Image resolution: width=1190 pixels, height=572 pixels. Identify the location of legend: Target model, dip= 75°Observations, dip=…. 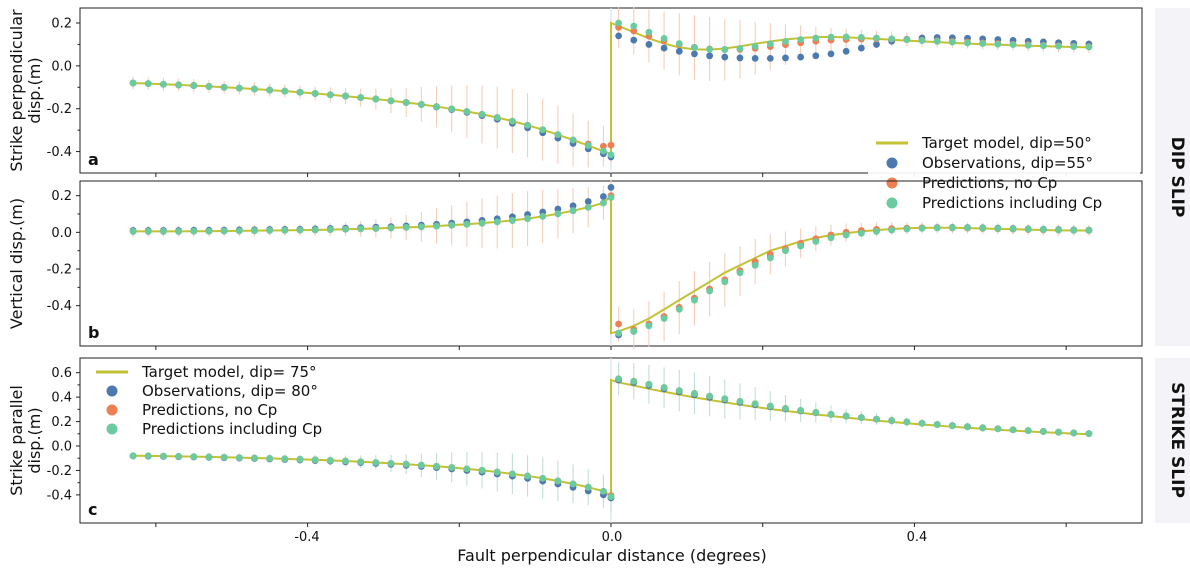
(209, 400).